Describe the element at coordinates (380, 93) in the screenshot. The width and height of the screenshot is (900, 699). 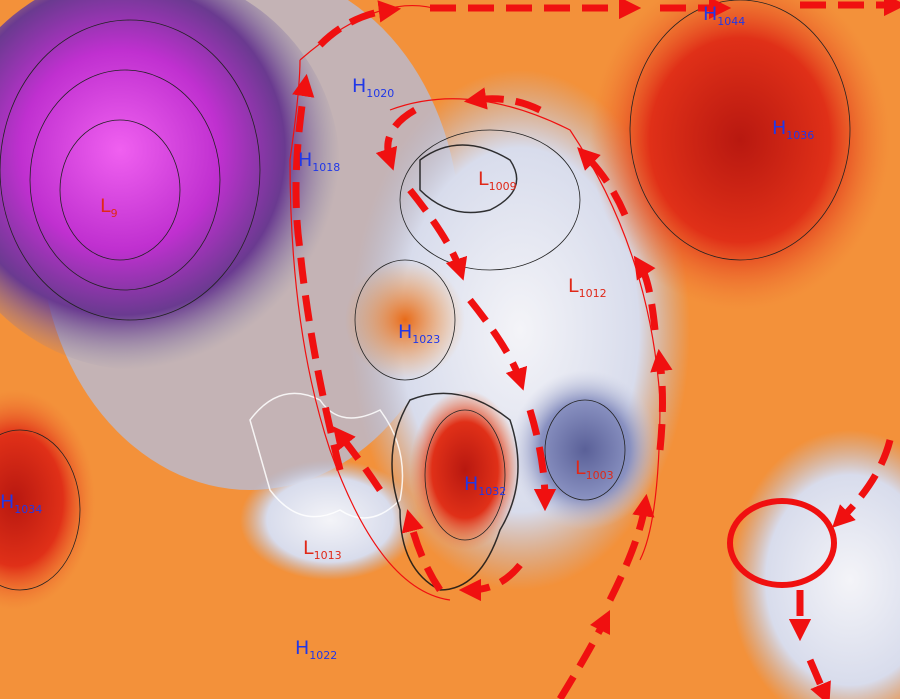
I see `pressure-value: 1020` at that location.